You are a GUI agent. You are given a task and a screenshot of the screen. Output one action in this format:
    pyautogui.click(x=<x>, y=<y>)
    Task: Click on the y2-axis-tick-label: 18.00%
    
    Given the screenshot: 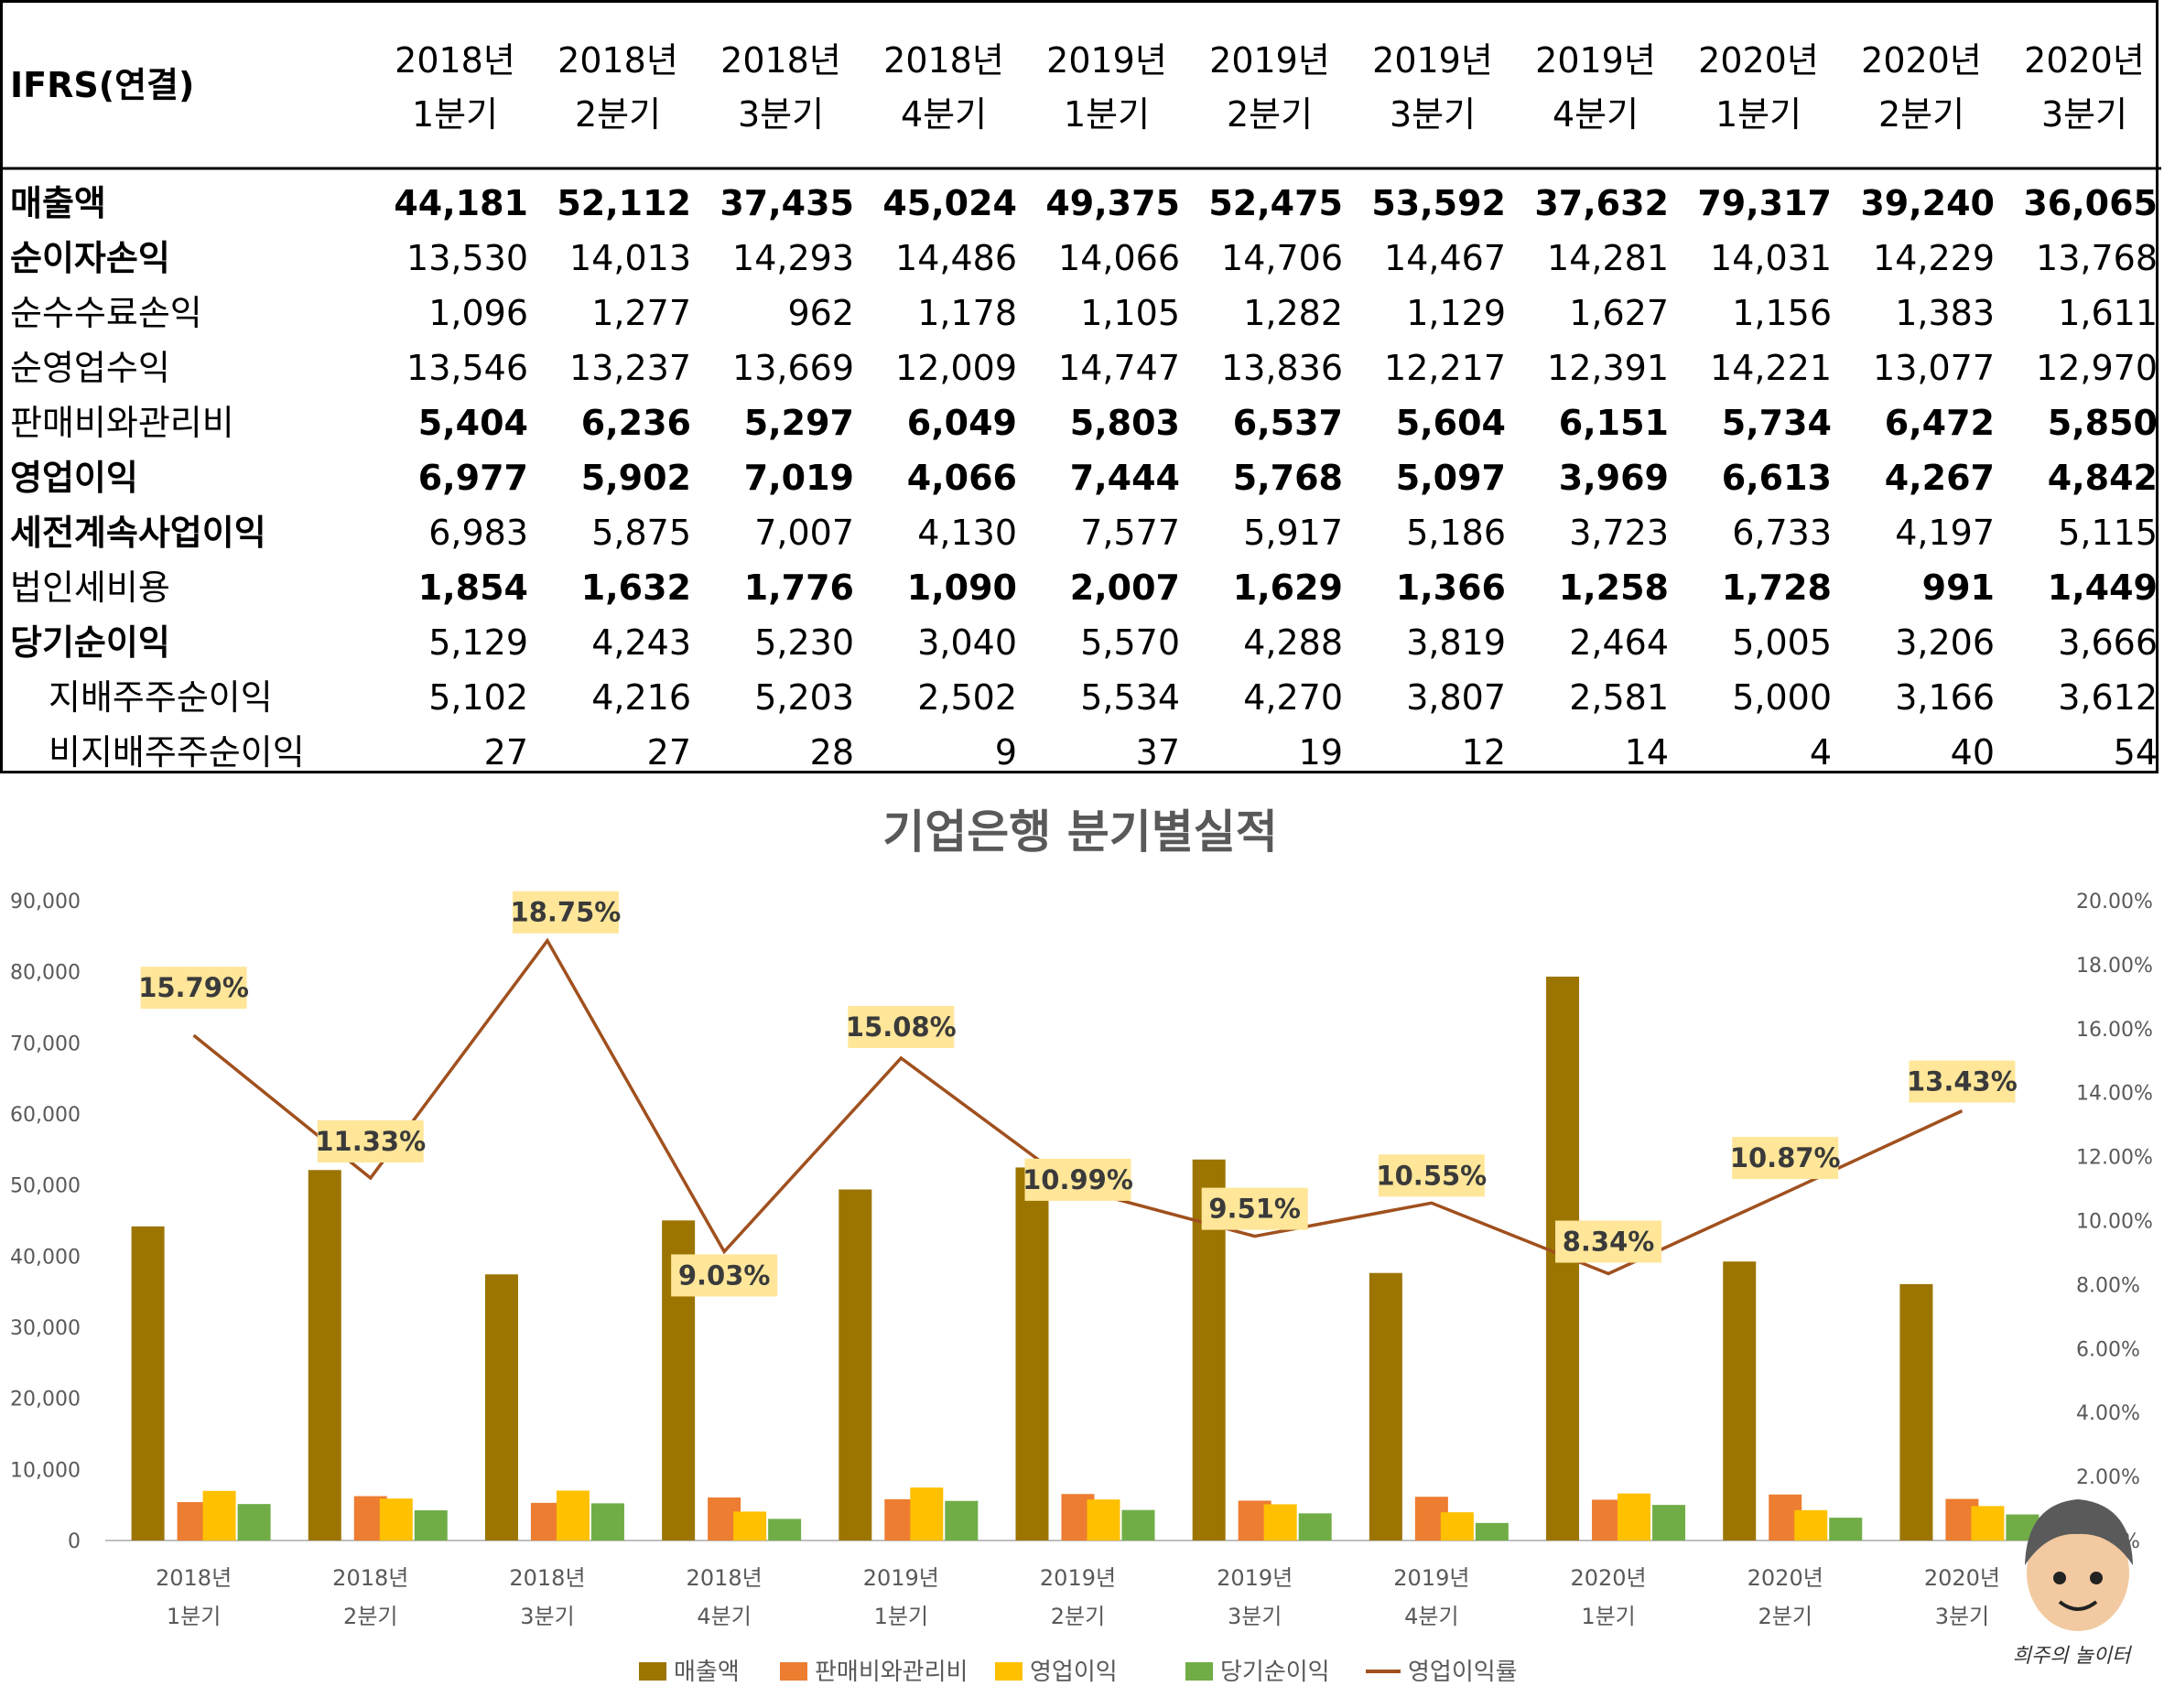 What is the action you would take?
    pyautogui.click(x=2115, y=966)
    